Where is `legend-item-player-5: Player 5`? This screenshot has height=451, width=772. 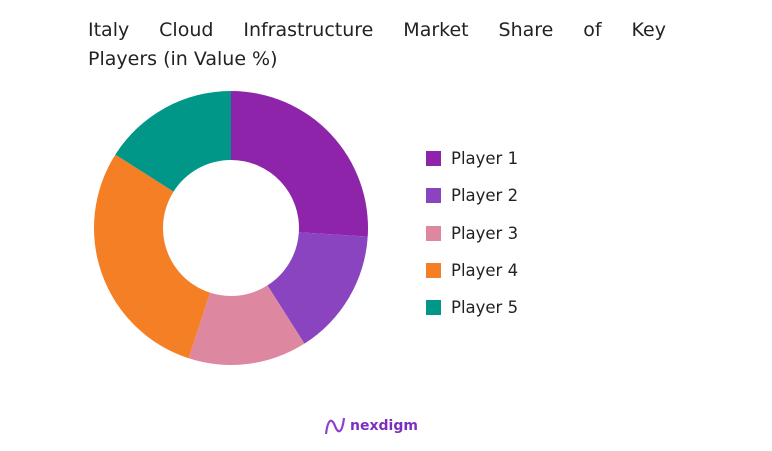 legend-item-player-5: Player 5 is located at coordinates (472, 307).